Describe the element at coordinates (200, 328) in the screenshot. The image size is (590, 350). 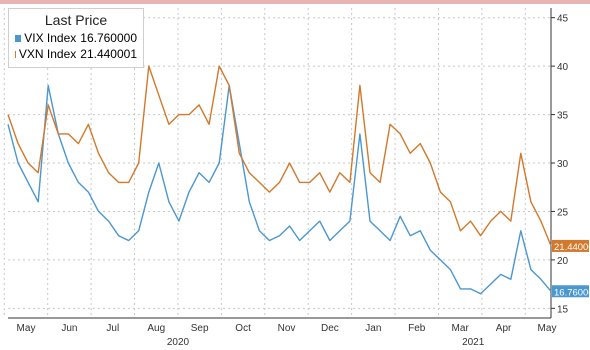
I see `x-tick-label: Sep` at that location.